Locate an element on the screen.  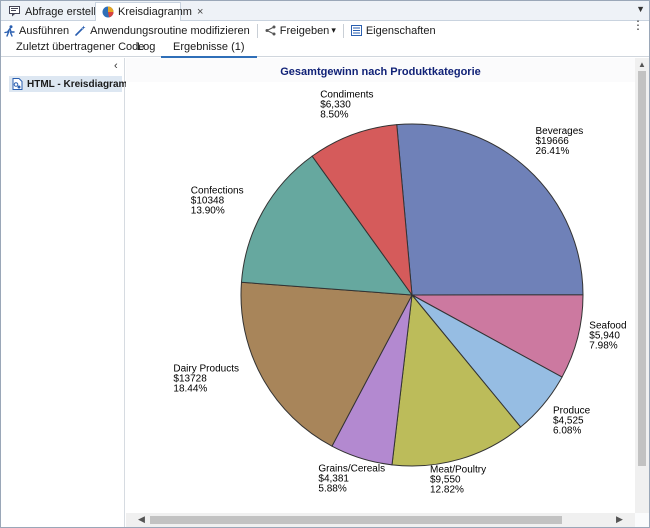
slice-label-percent-label: 7.98% is located at coordinates (603, 345).